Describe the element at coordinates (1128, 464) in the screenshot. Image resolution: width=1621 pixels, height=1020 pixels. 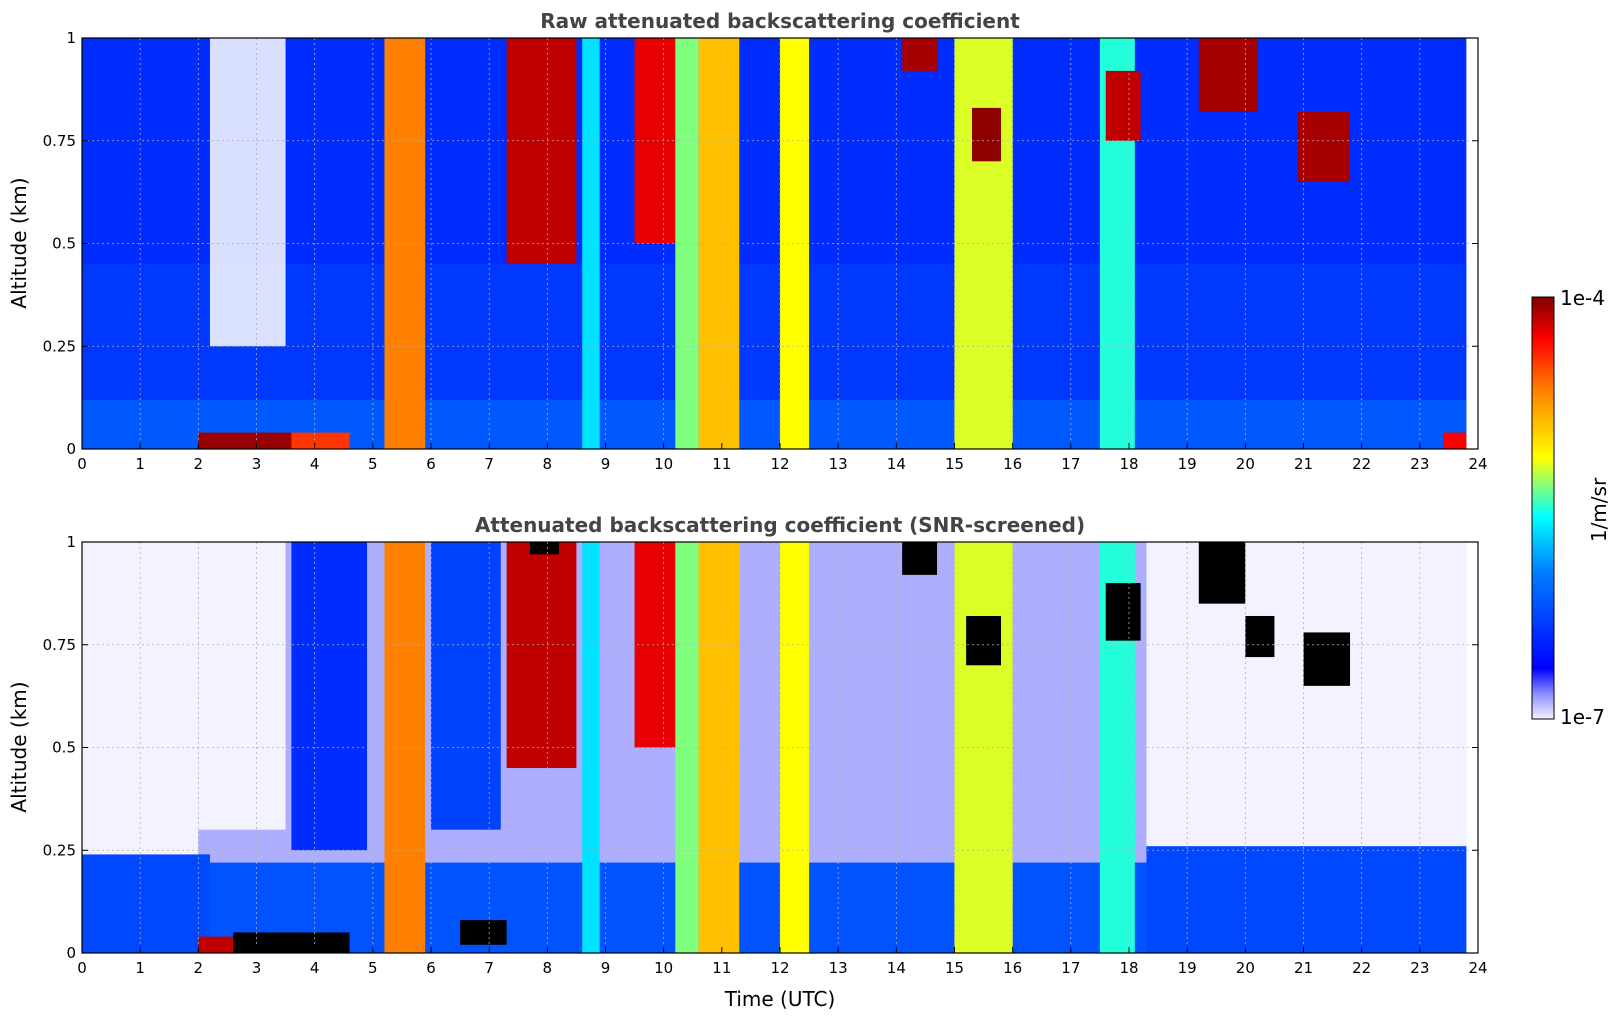
I see `x-tick-label: 18` at that location.